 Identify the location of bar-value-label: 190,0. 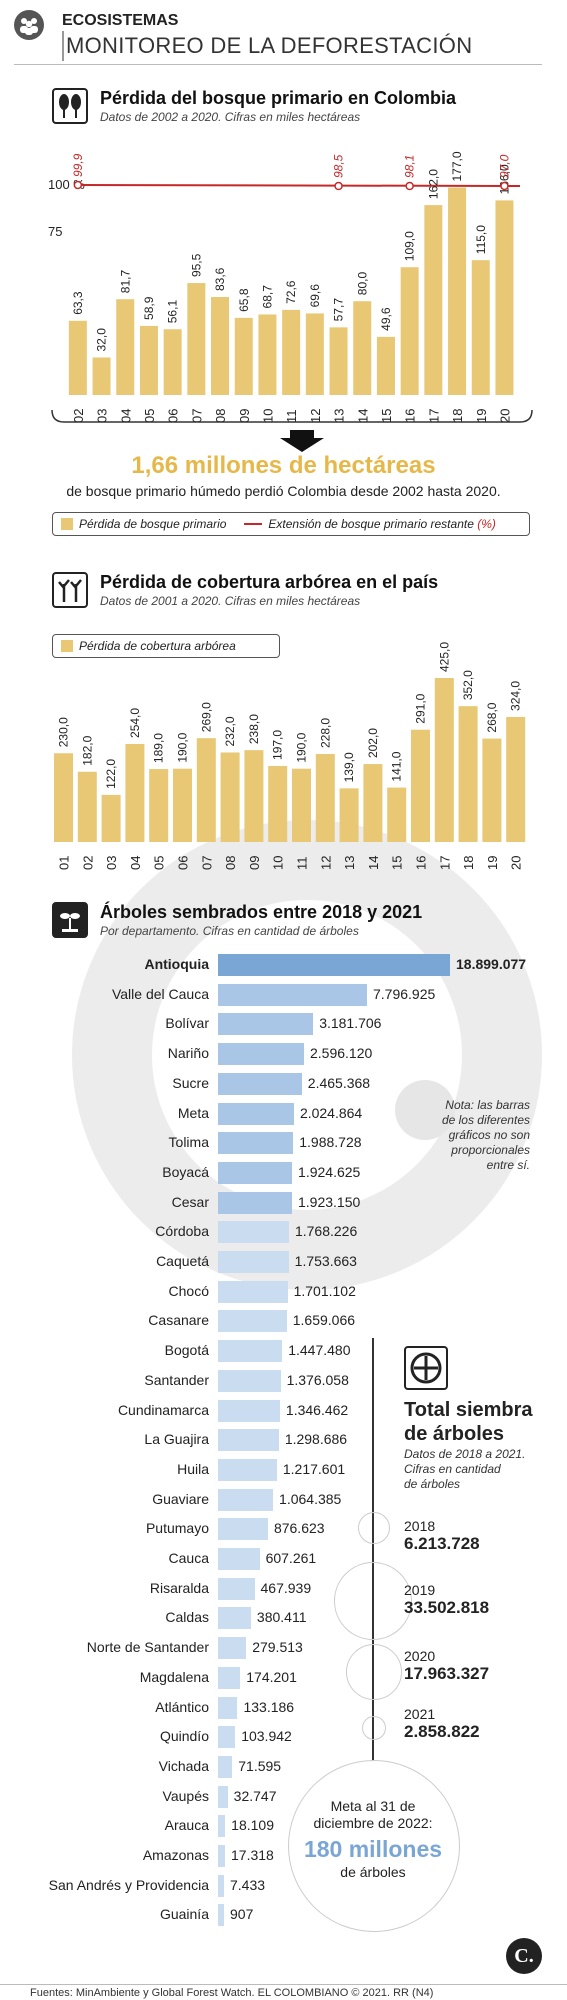
(302, 747).